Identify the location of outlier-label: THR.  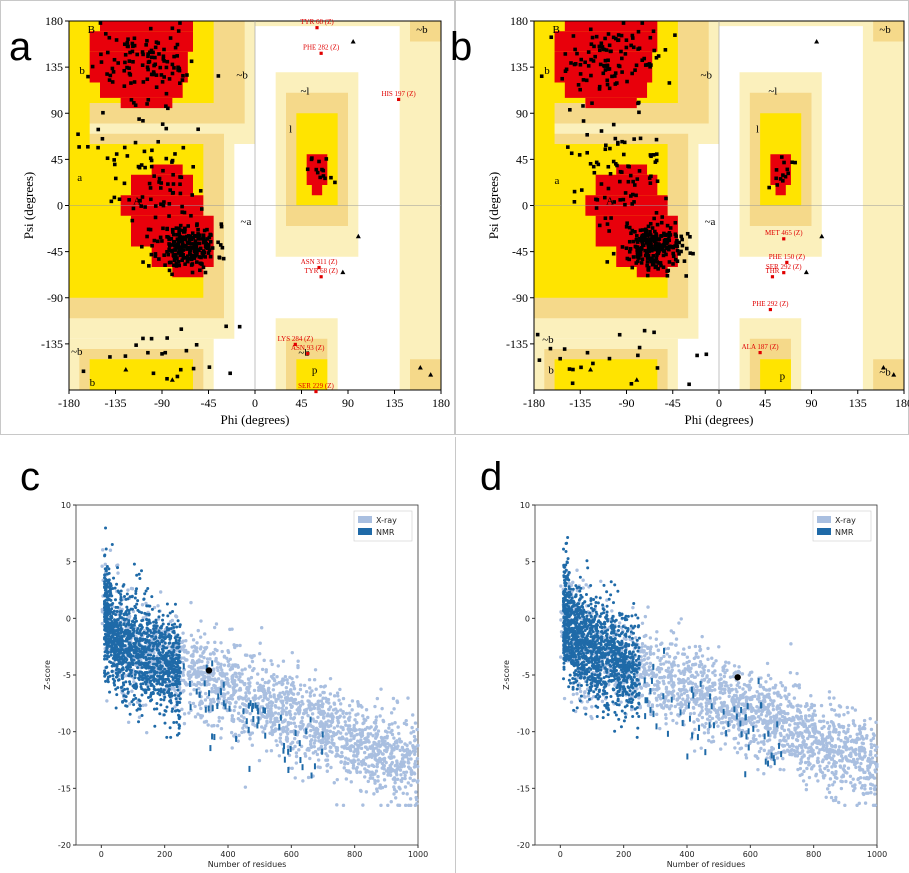
(772, 271).